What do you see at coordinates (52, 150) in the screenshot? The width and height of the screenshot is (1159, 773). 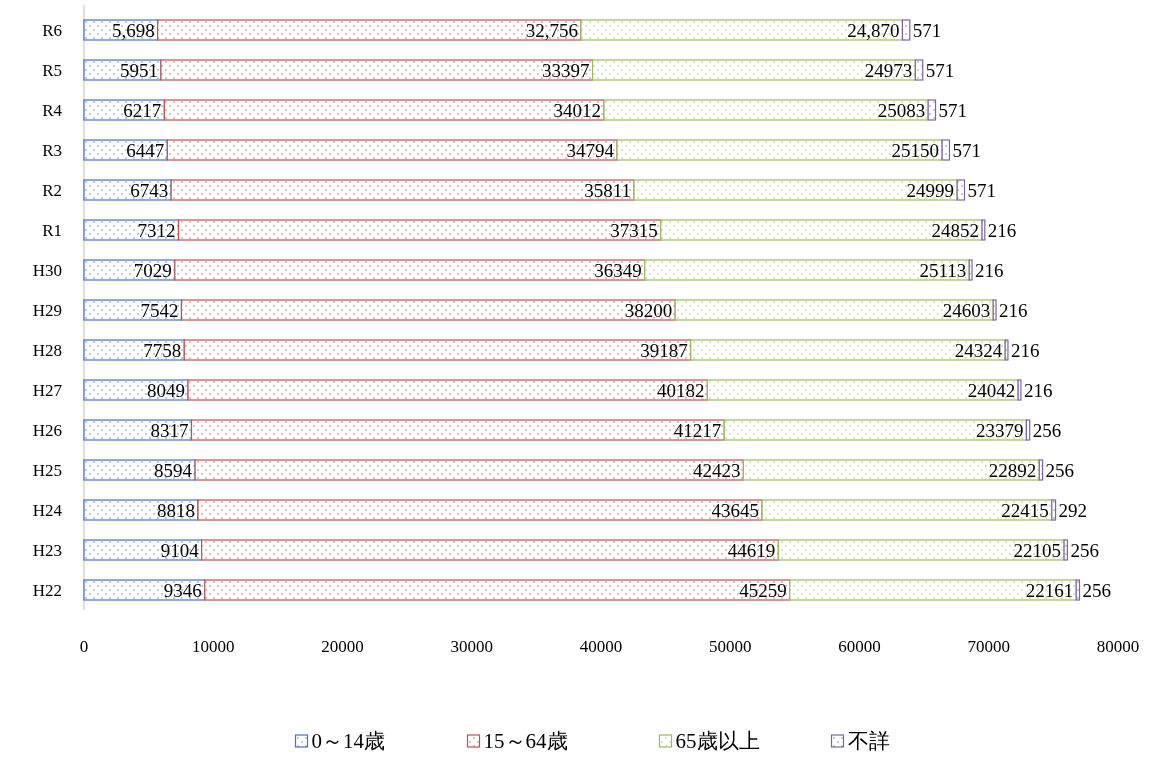 I see `y-tick-label: R3` at bounding box center [52, 150].